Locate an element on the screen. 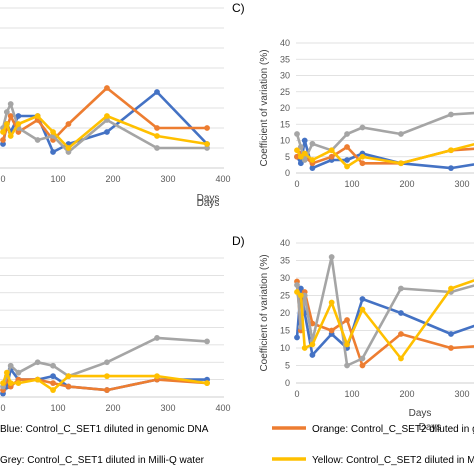 This screenshot has width=474, height=474. x-tick-label: 0 is located at coordinates (2, 408).